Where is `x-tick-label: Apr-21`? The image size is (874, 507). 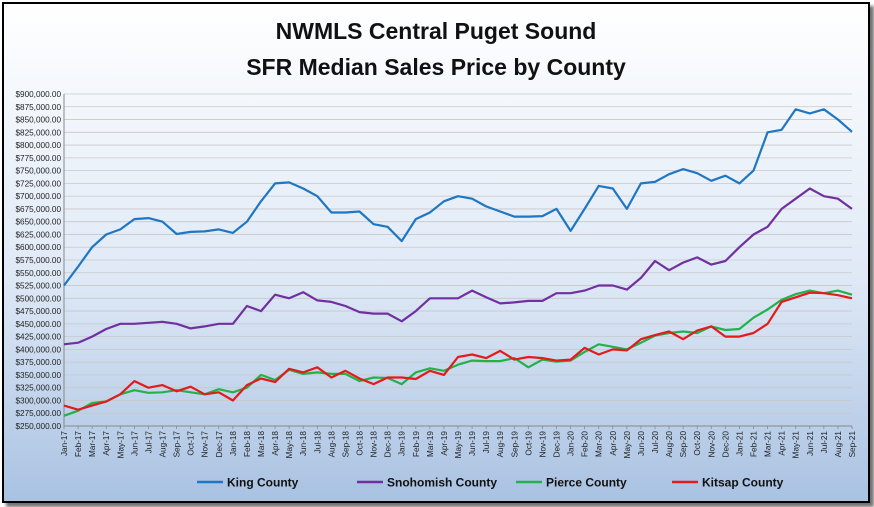
x-tick-label: Apr-21 is located at coordinates (782, 443).